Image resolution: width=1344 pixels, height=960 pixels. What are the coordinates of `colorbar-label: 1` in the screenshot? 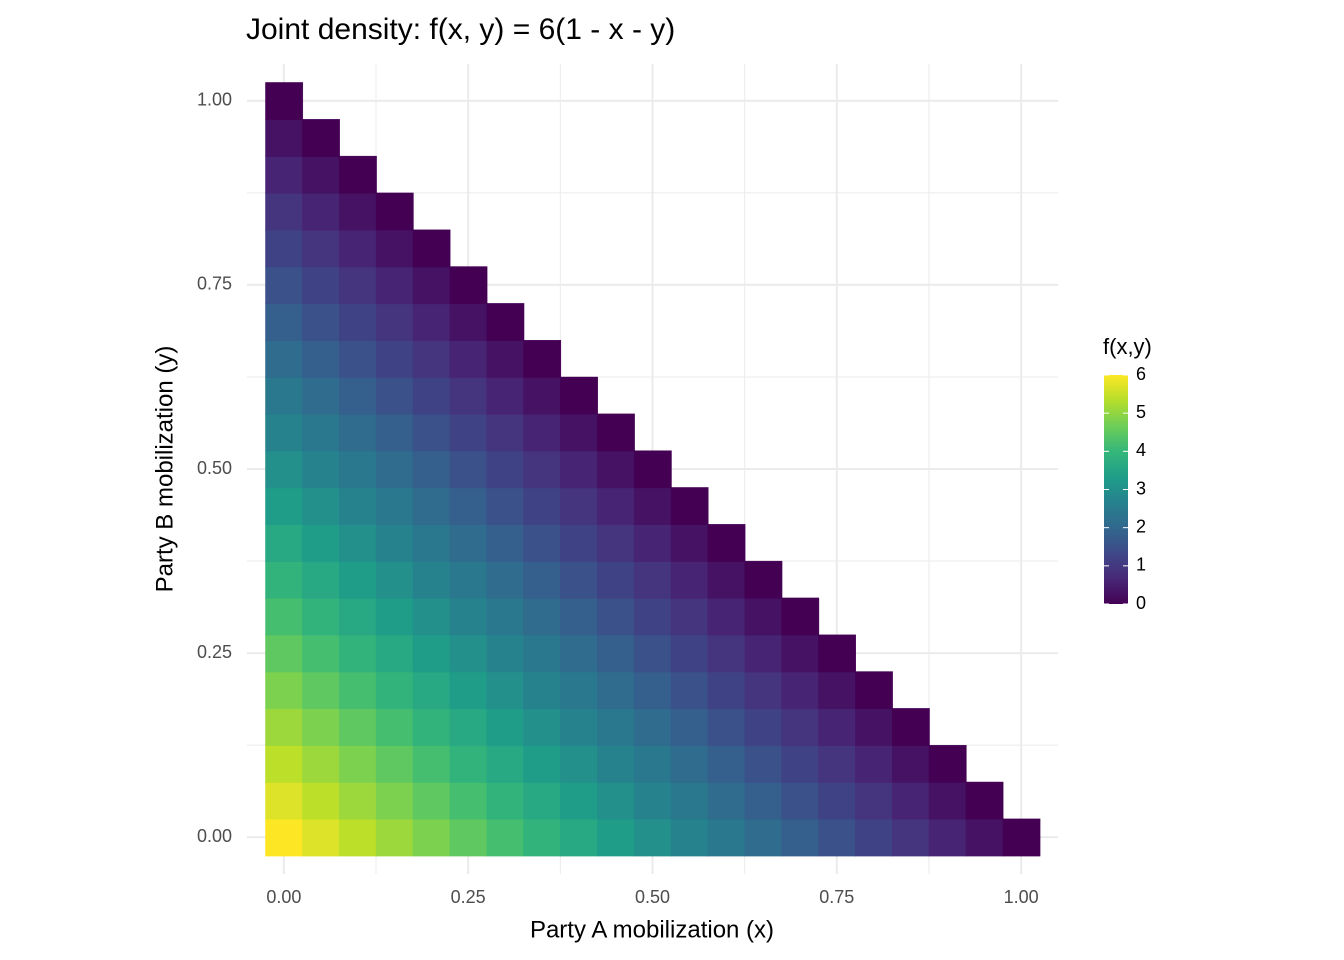 It's located at (1141, 565).